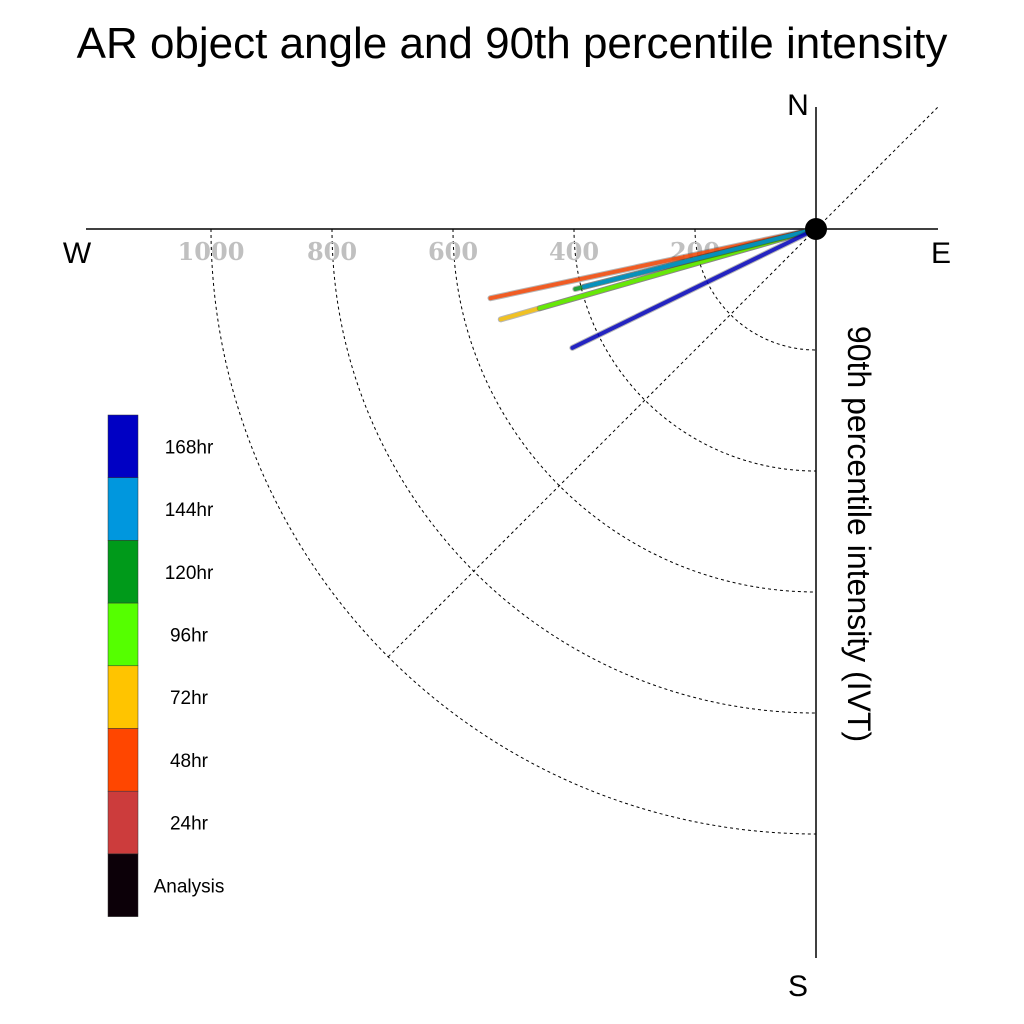  I want to click on radial-tick-label: 400, so click(574, 251).